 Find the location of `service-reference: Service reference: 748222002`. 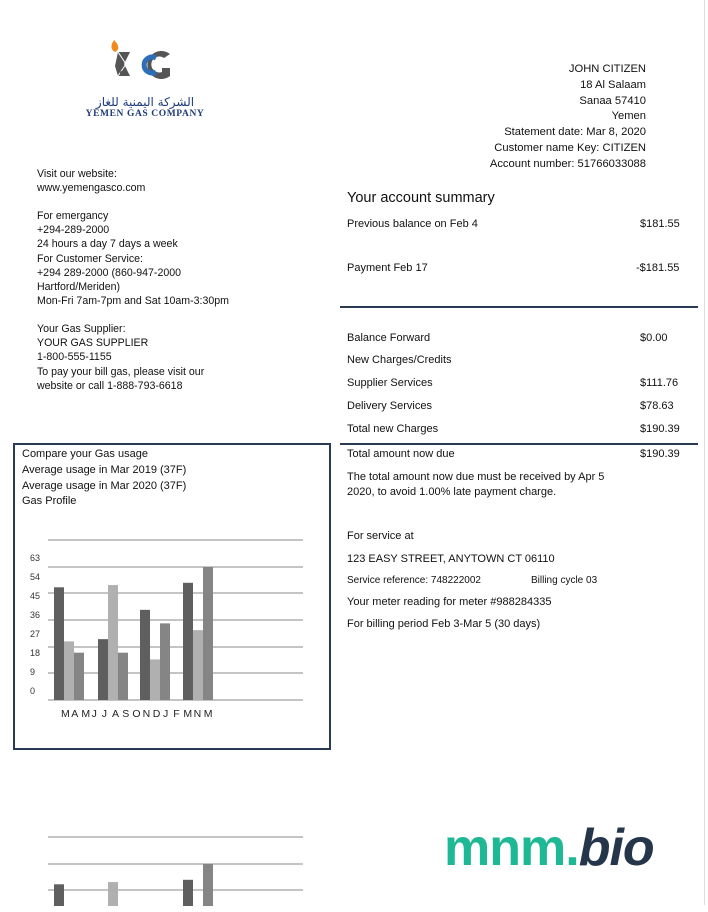

service-reference: Service reference: 748222002 is located at coordinates (414, 580).